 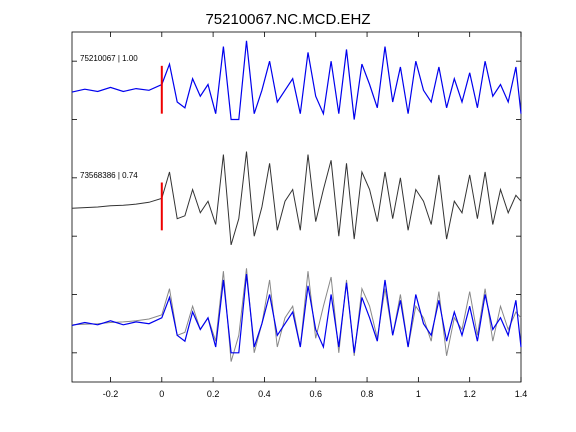 What do you see at coordinates (109, 58) in the screenshot?
I see `trace-label: 75210067 | 1.00` at bounding box center [109, 58].